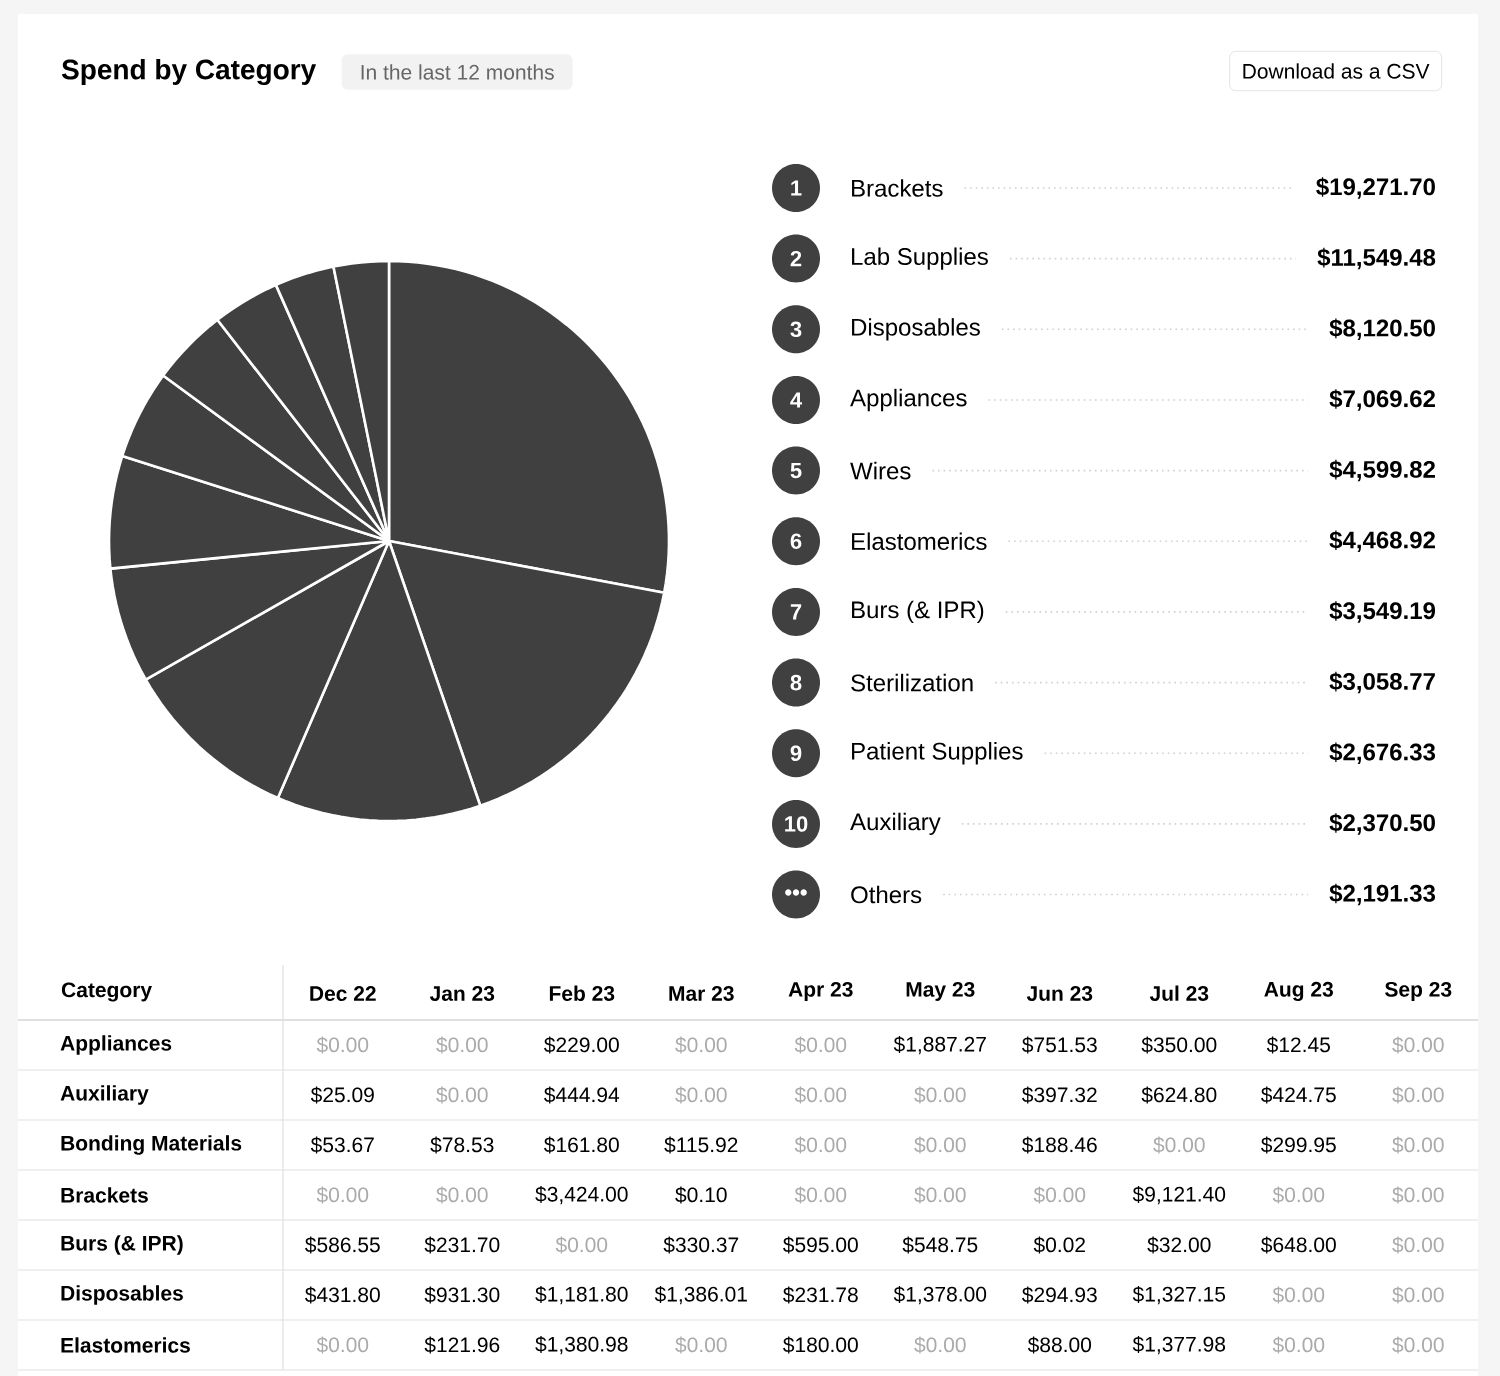 Image resolution: width=1500 pixels, height=1376 pixels. What do you see at coordinates (122, 1295) in the screenshot?
I see `y-tick-label: Disposables` at bounding box center [122, 1295].